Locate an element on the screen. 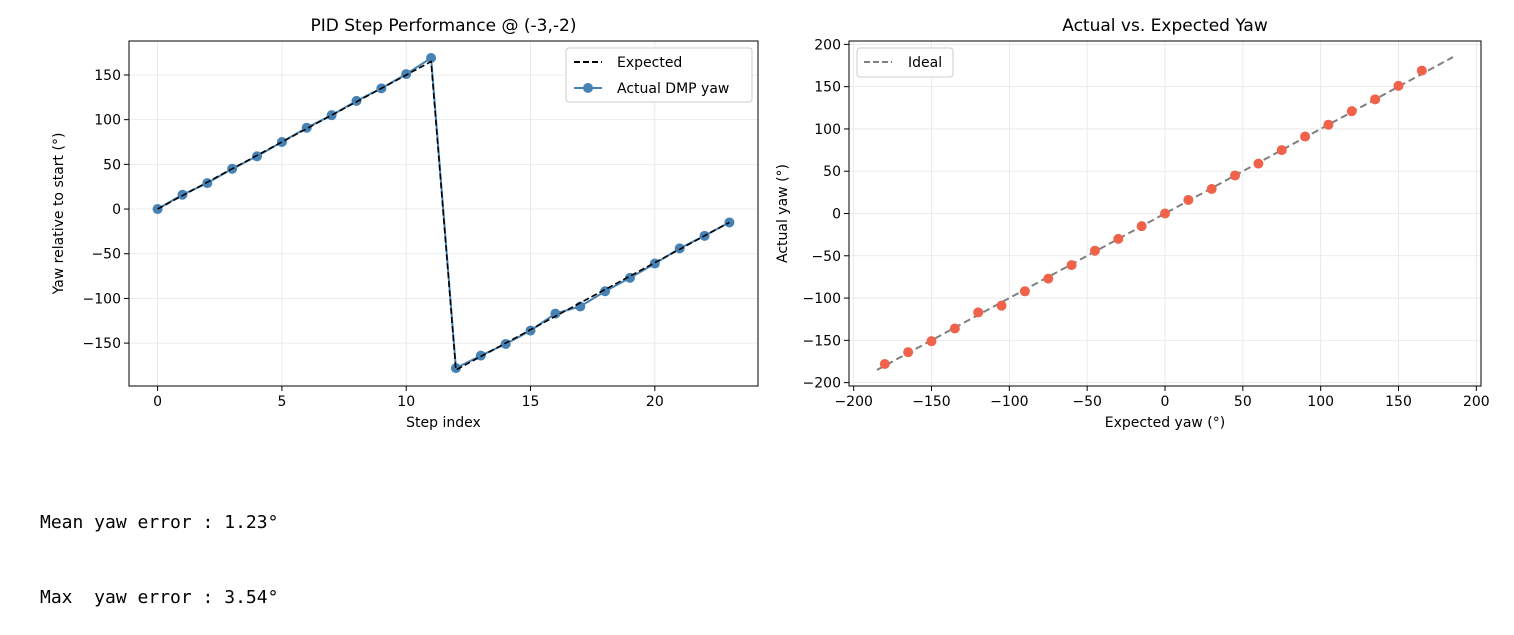 This screenshot has height=635, width=1514. y-axis-label: Yaw relative to start (°) is located at coordinates (59, 214).